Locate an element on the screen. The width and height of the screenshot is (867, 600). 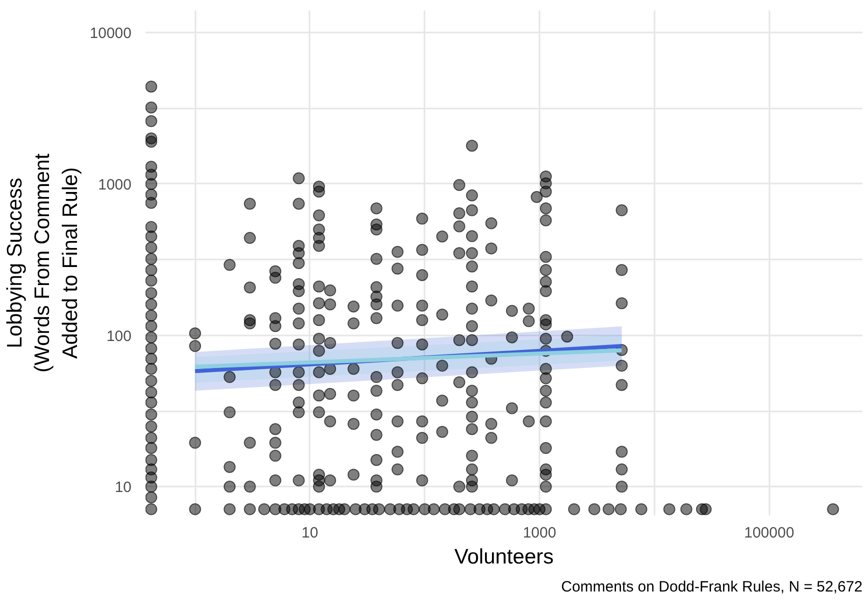
x-axis-title: Volunteers is located at coordinates (504, 557).